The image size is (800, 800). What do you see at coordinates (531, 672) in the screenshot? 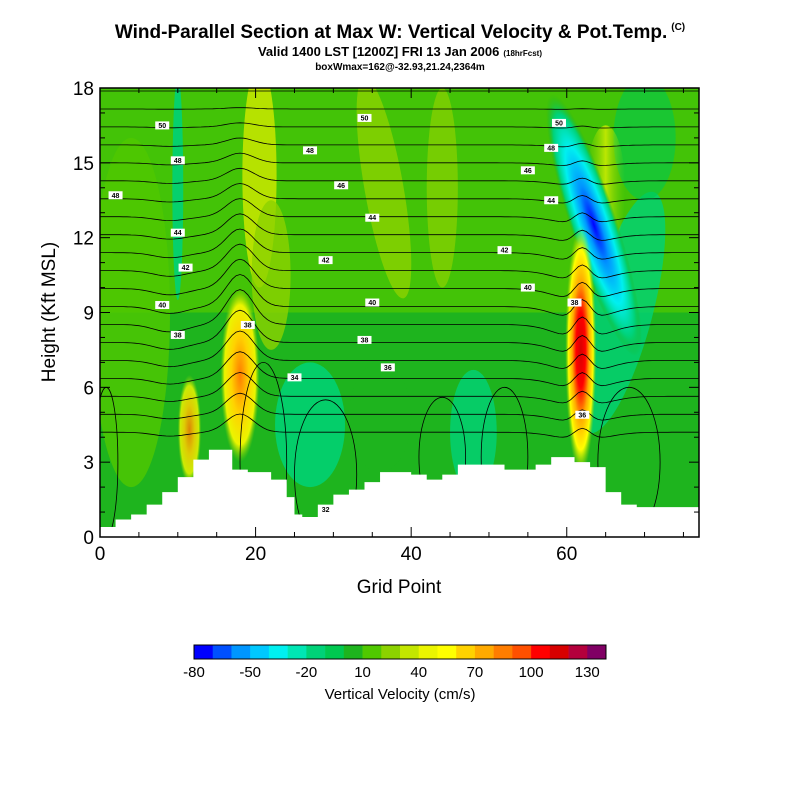
I see `colorbar-tick-label: 100` at bounding box center [531, 672].